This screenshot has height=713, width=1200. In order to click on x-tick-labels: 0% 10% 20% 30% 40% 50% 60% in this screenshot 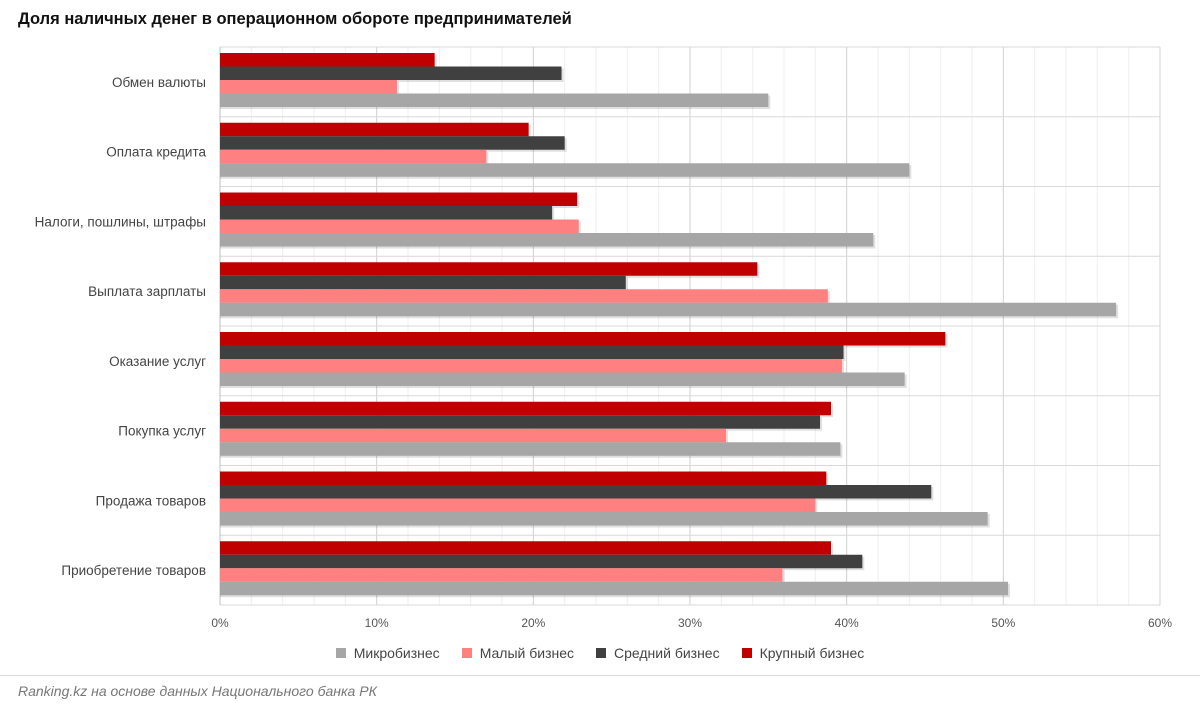, I will do `click(691, 623)`.